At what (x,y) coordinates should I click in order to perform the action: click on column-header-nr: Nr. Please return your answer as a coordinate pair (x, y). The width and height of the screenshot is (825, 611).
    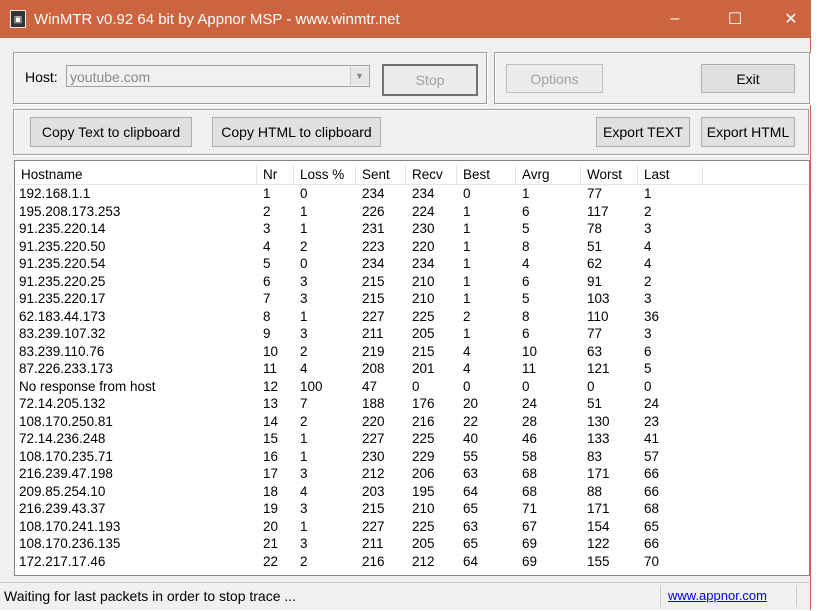
    Looking at the image, I should click on (275, 174).